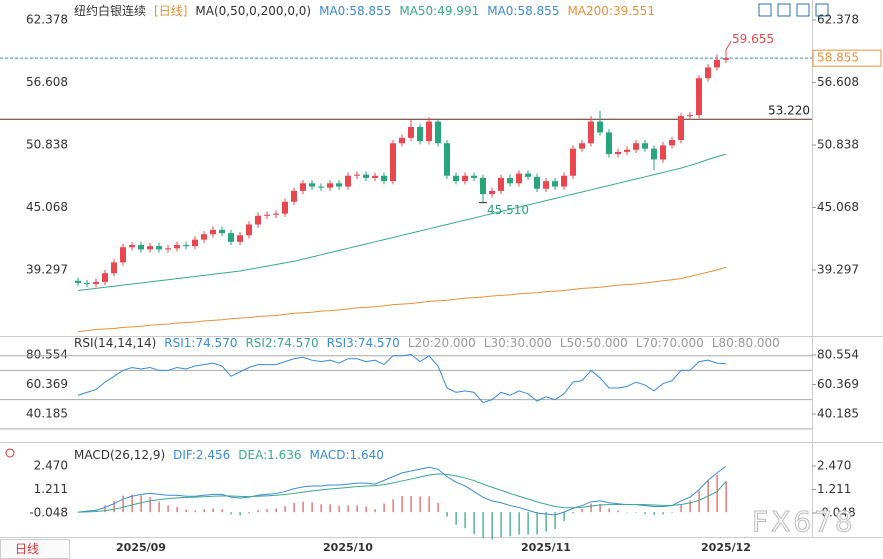 The width and height of the screenshot is (883, 559). What do you see at coordinates (253, 11) in the screenshot?
I see `indicator: MA(0,50,0,200,0,0)` at bounding box center [253, 11].